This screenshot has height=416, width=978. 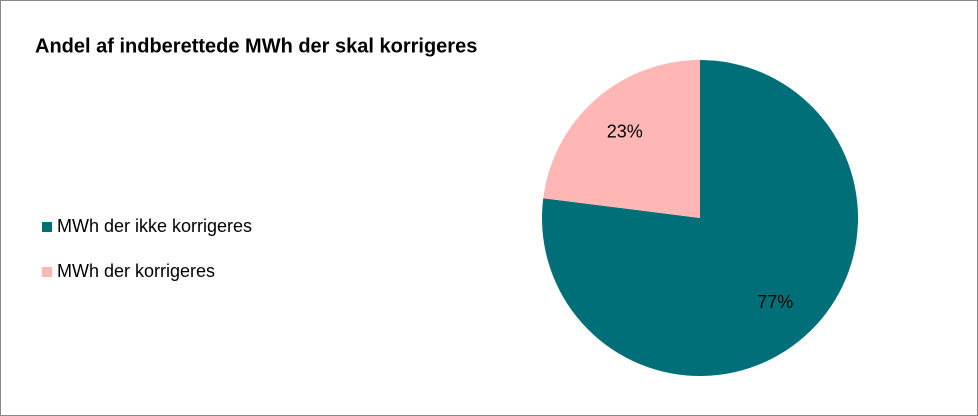 I want to click on legend-label: MWh der korrigeres, so click(x=136, y=271).